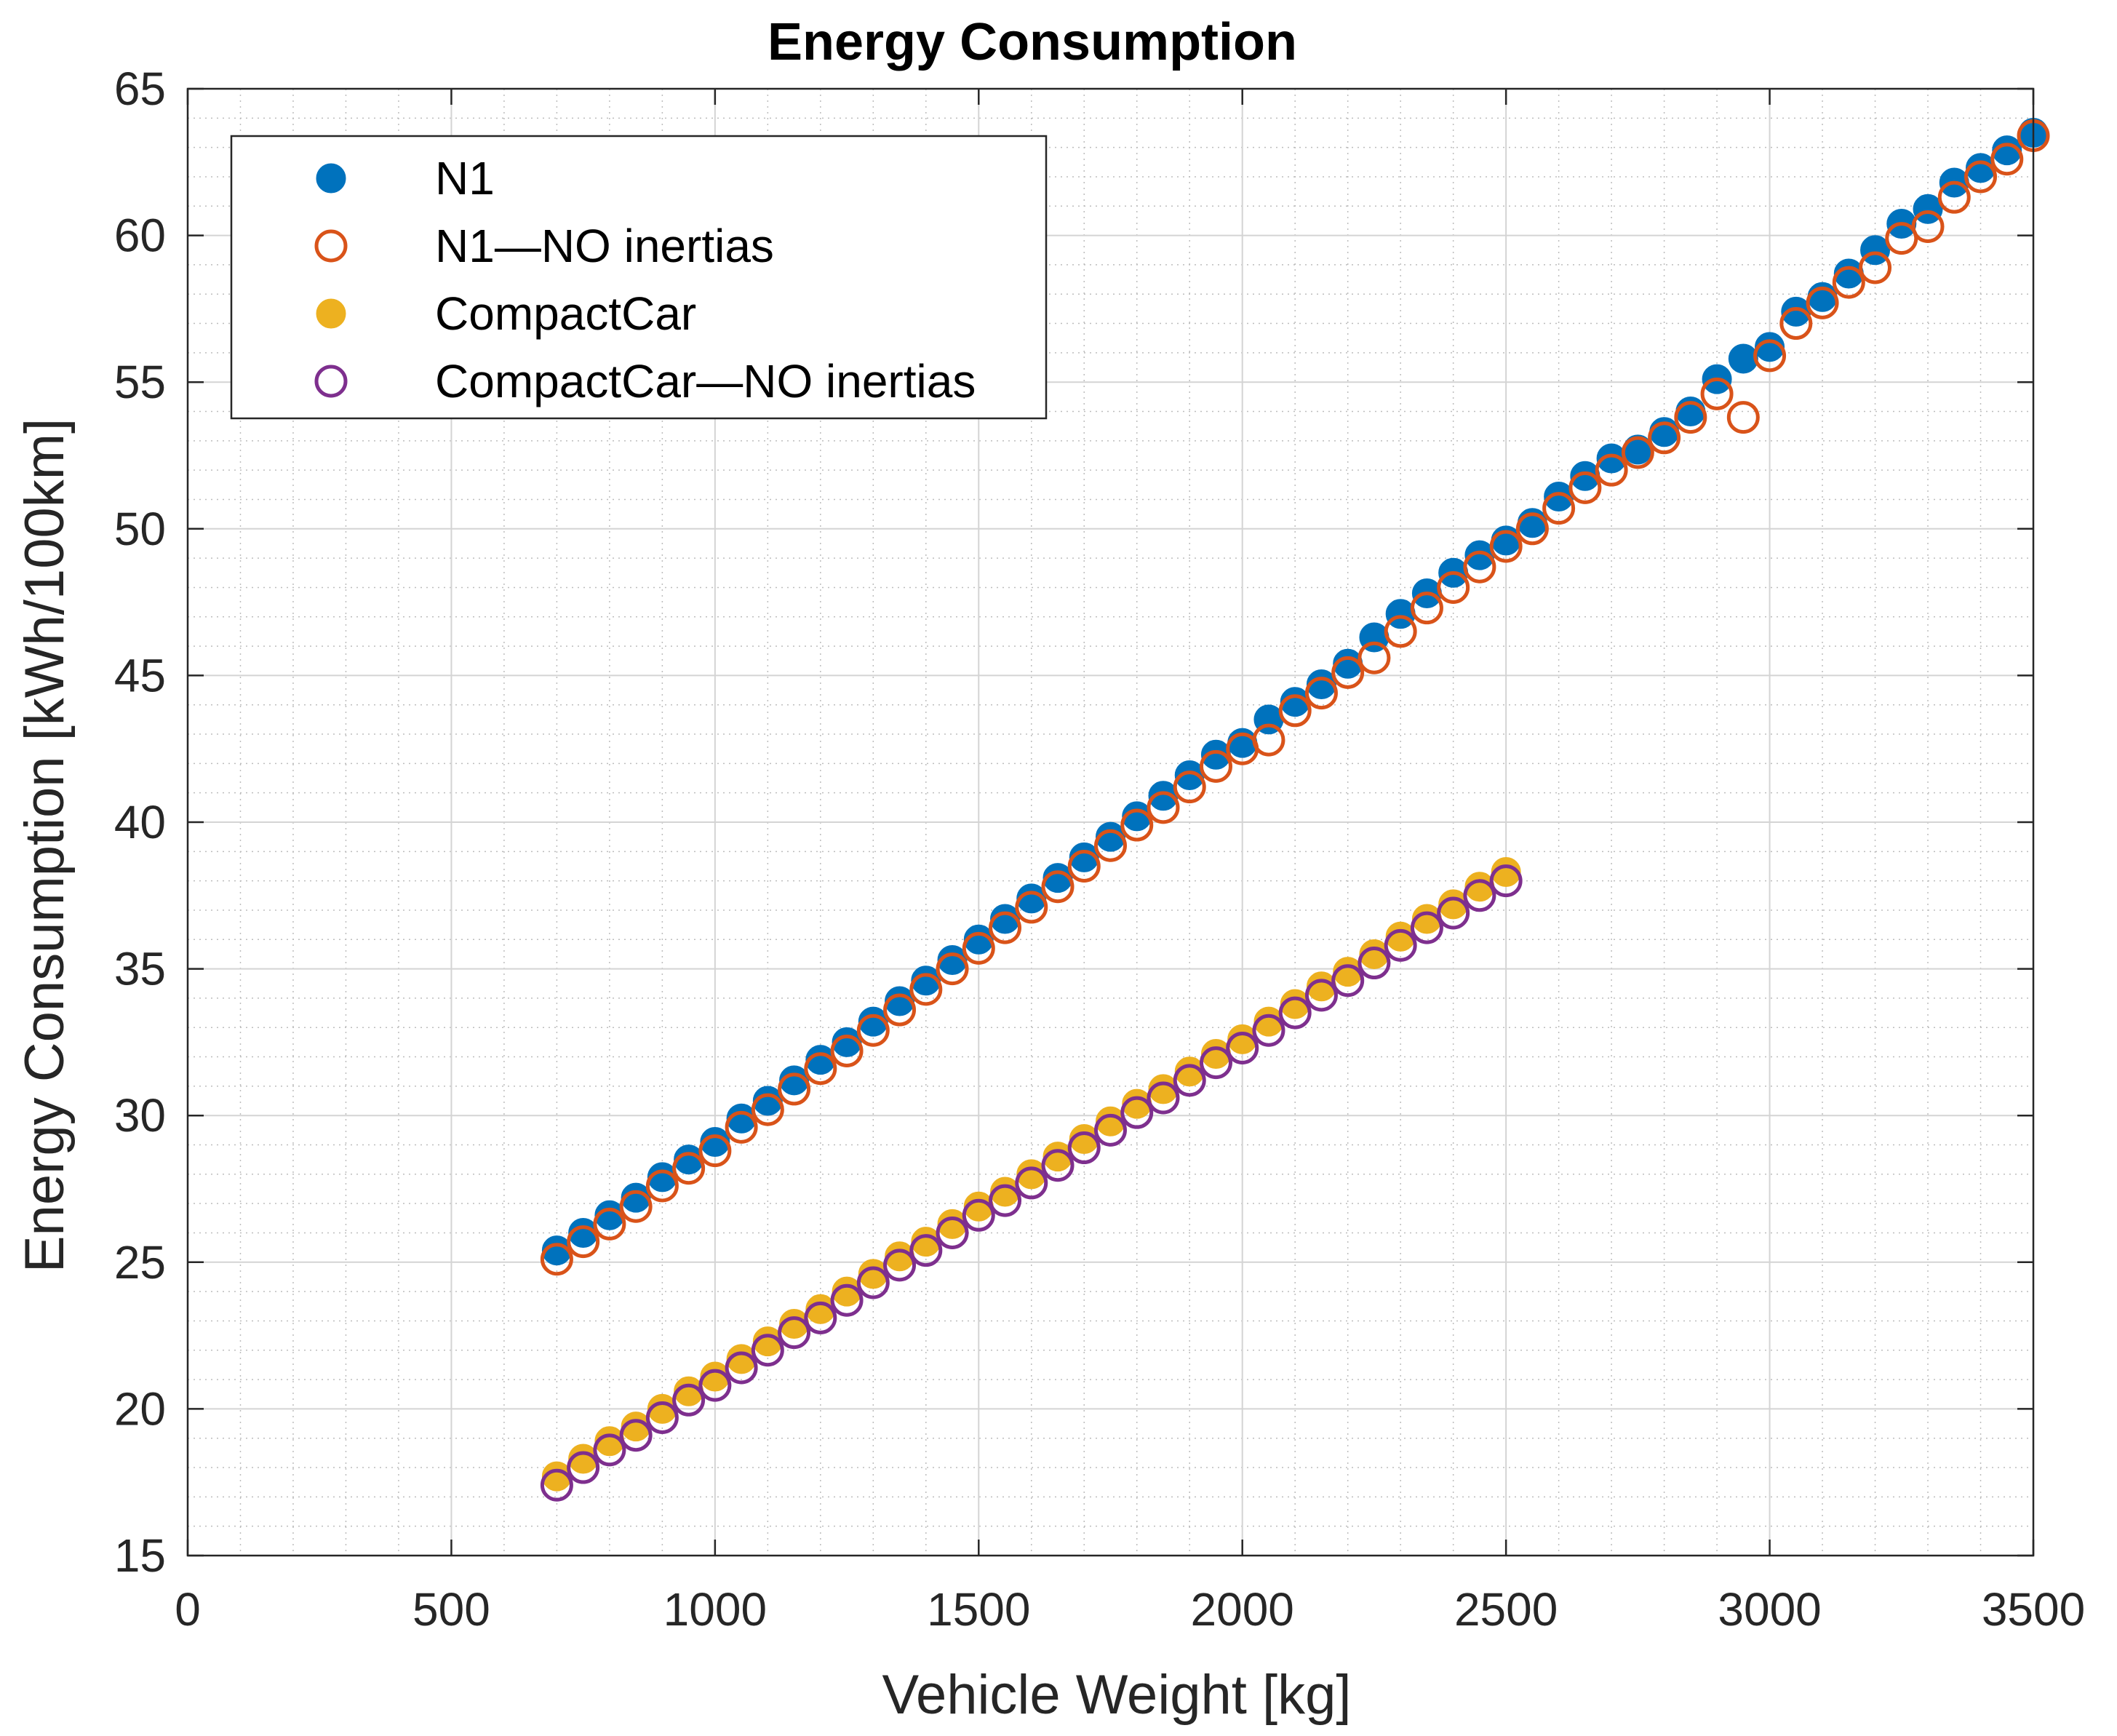 This screenshot has width=2117, height=1736. I want to click on y-tick-label: 25, so click(140, 1262).